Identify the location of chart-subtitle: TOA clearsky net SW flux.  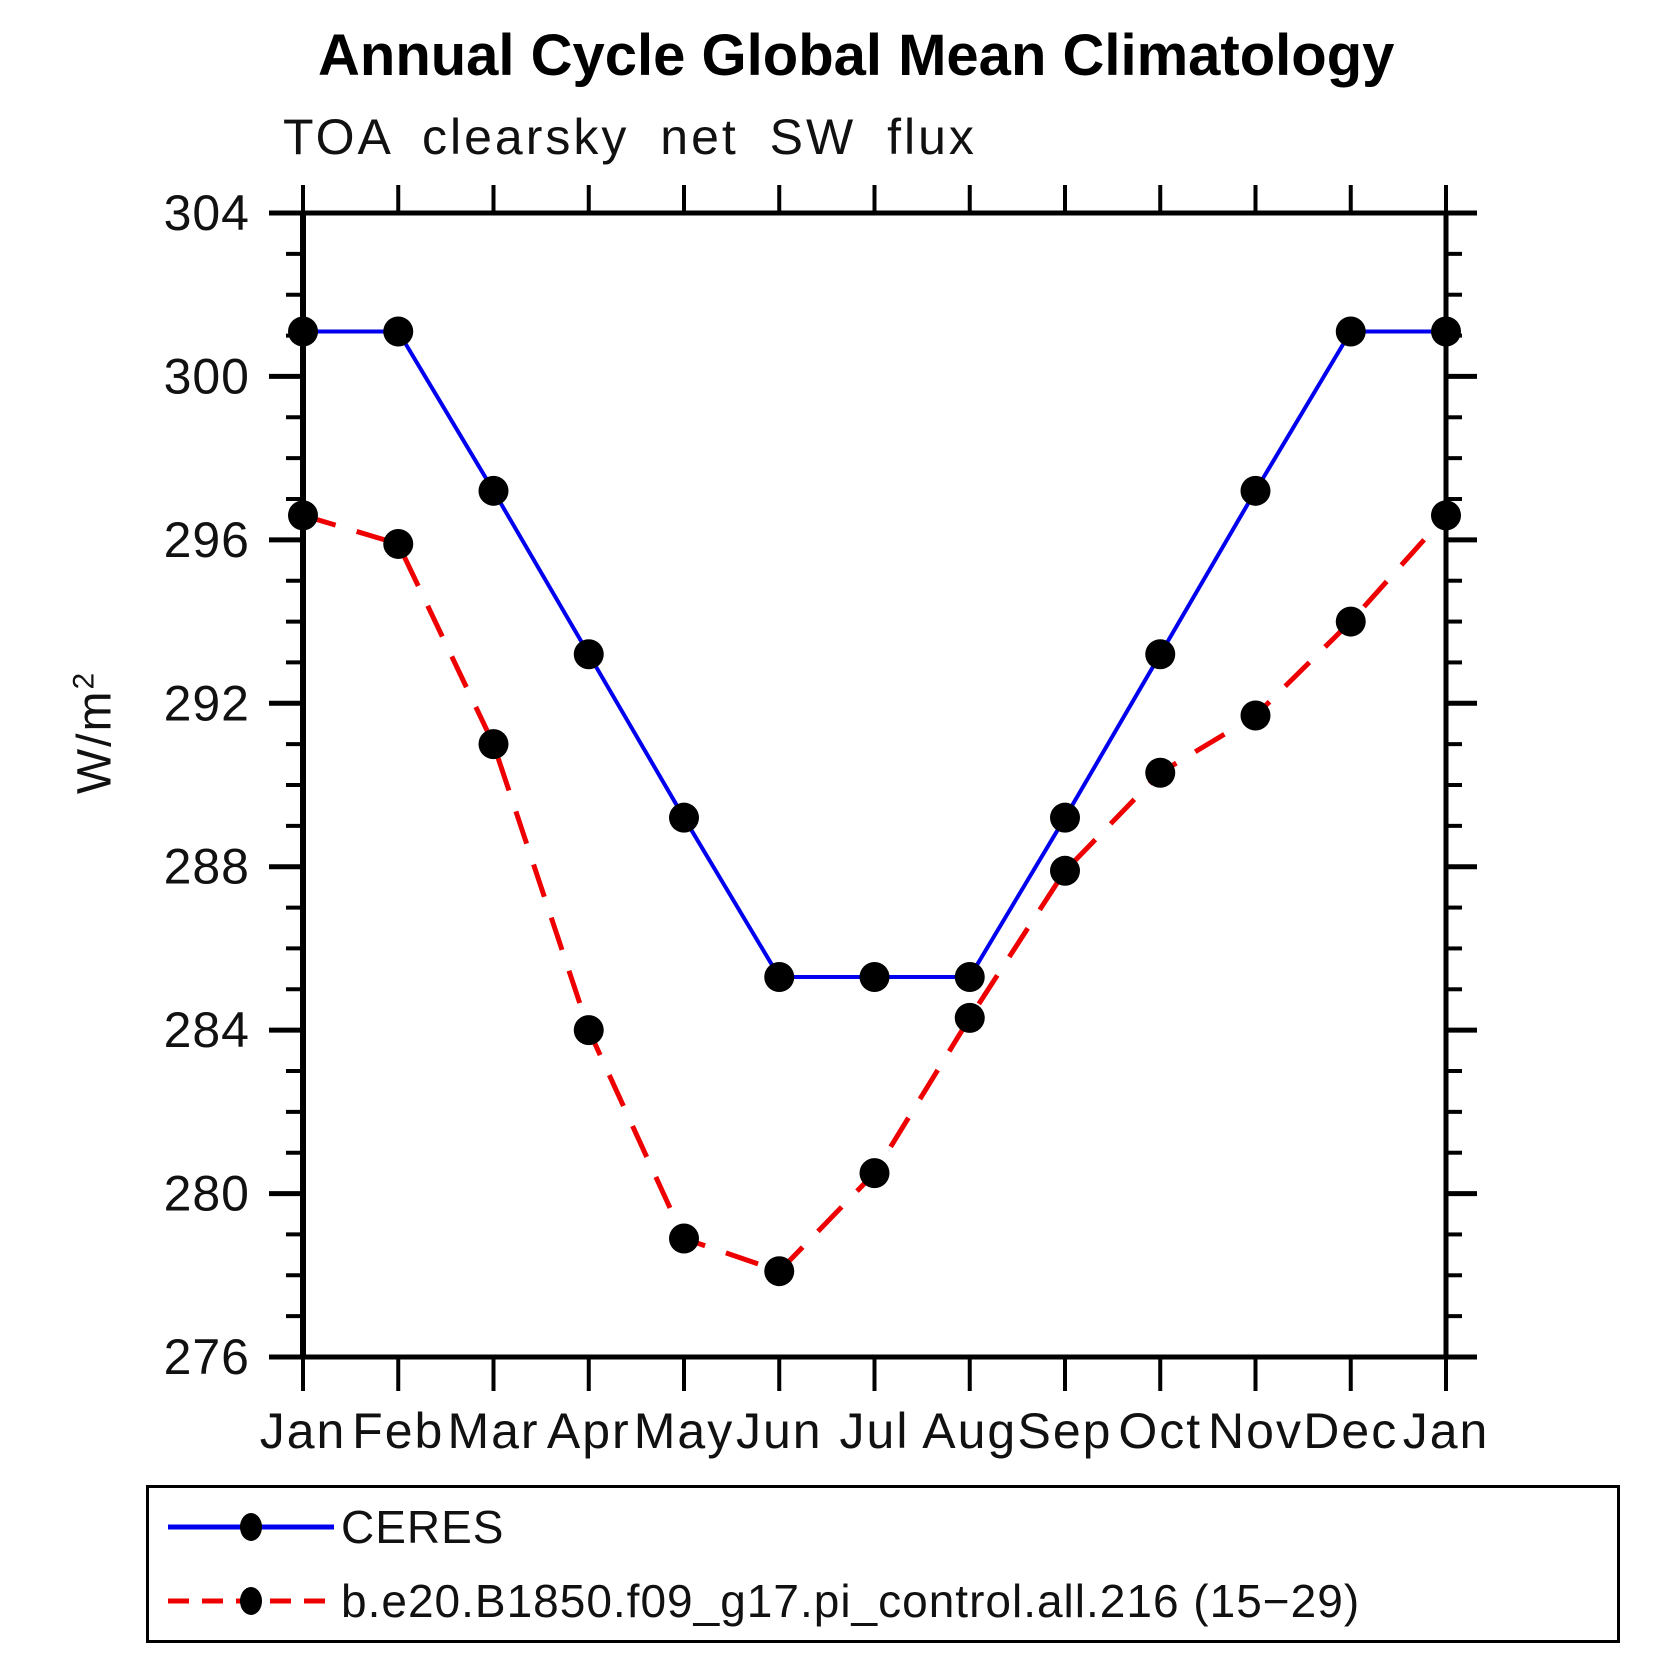
(630, 137).